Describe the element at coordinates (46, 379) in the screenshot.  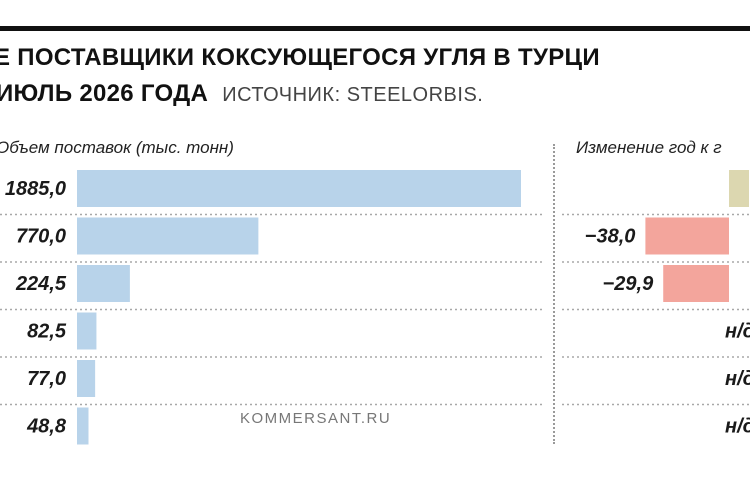
I see `volume-label-5: 77,0` at that location.